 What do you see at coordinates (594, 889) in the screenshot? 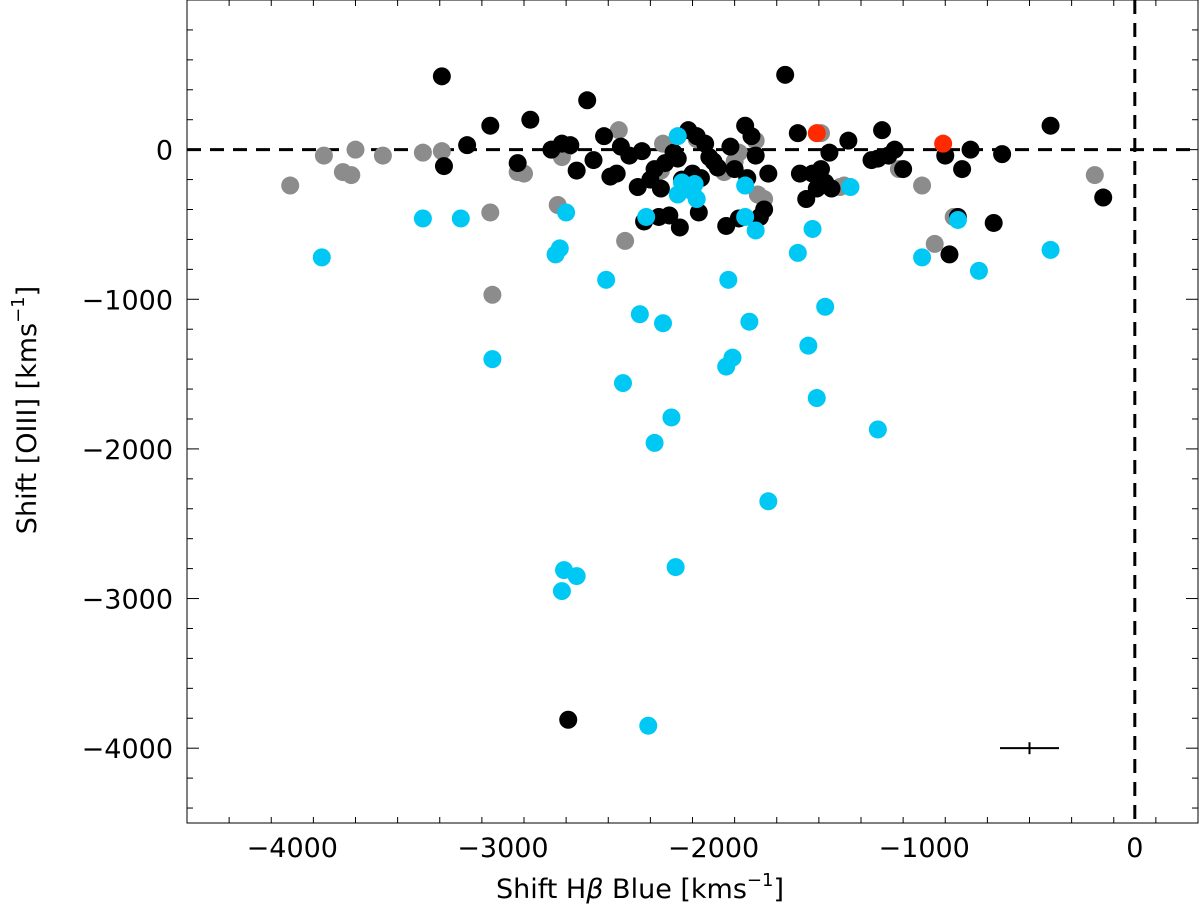
I see `x-axis-title-beta: β` at bounding box center [594, 889].